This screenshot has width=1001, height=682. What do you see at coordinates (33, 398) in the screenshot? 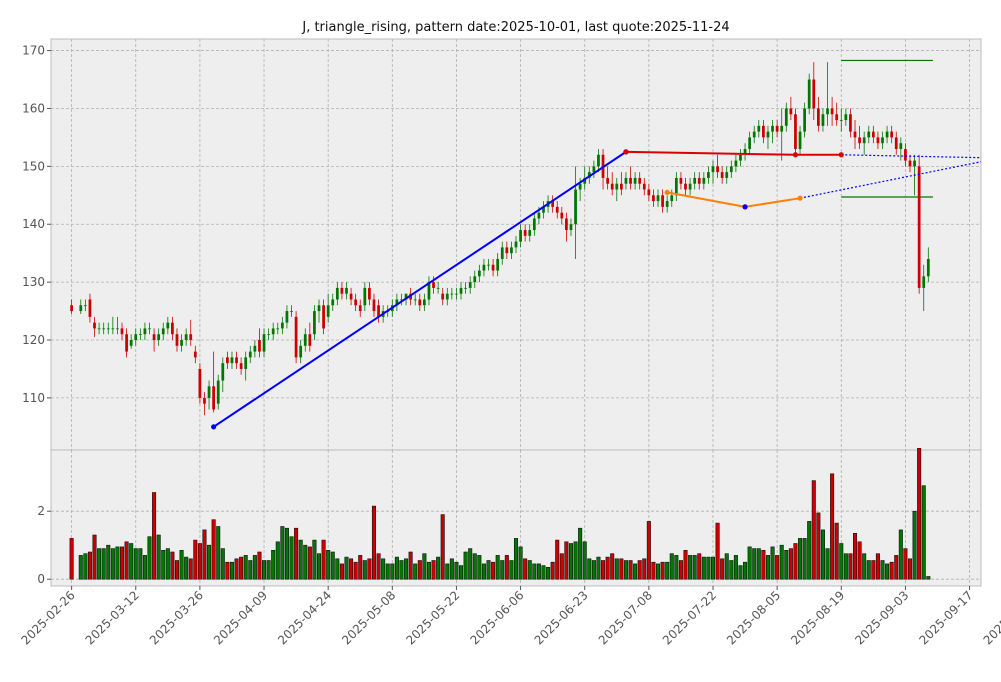
I see `price-tick-label: 110` at bounding box center [33, 398].